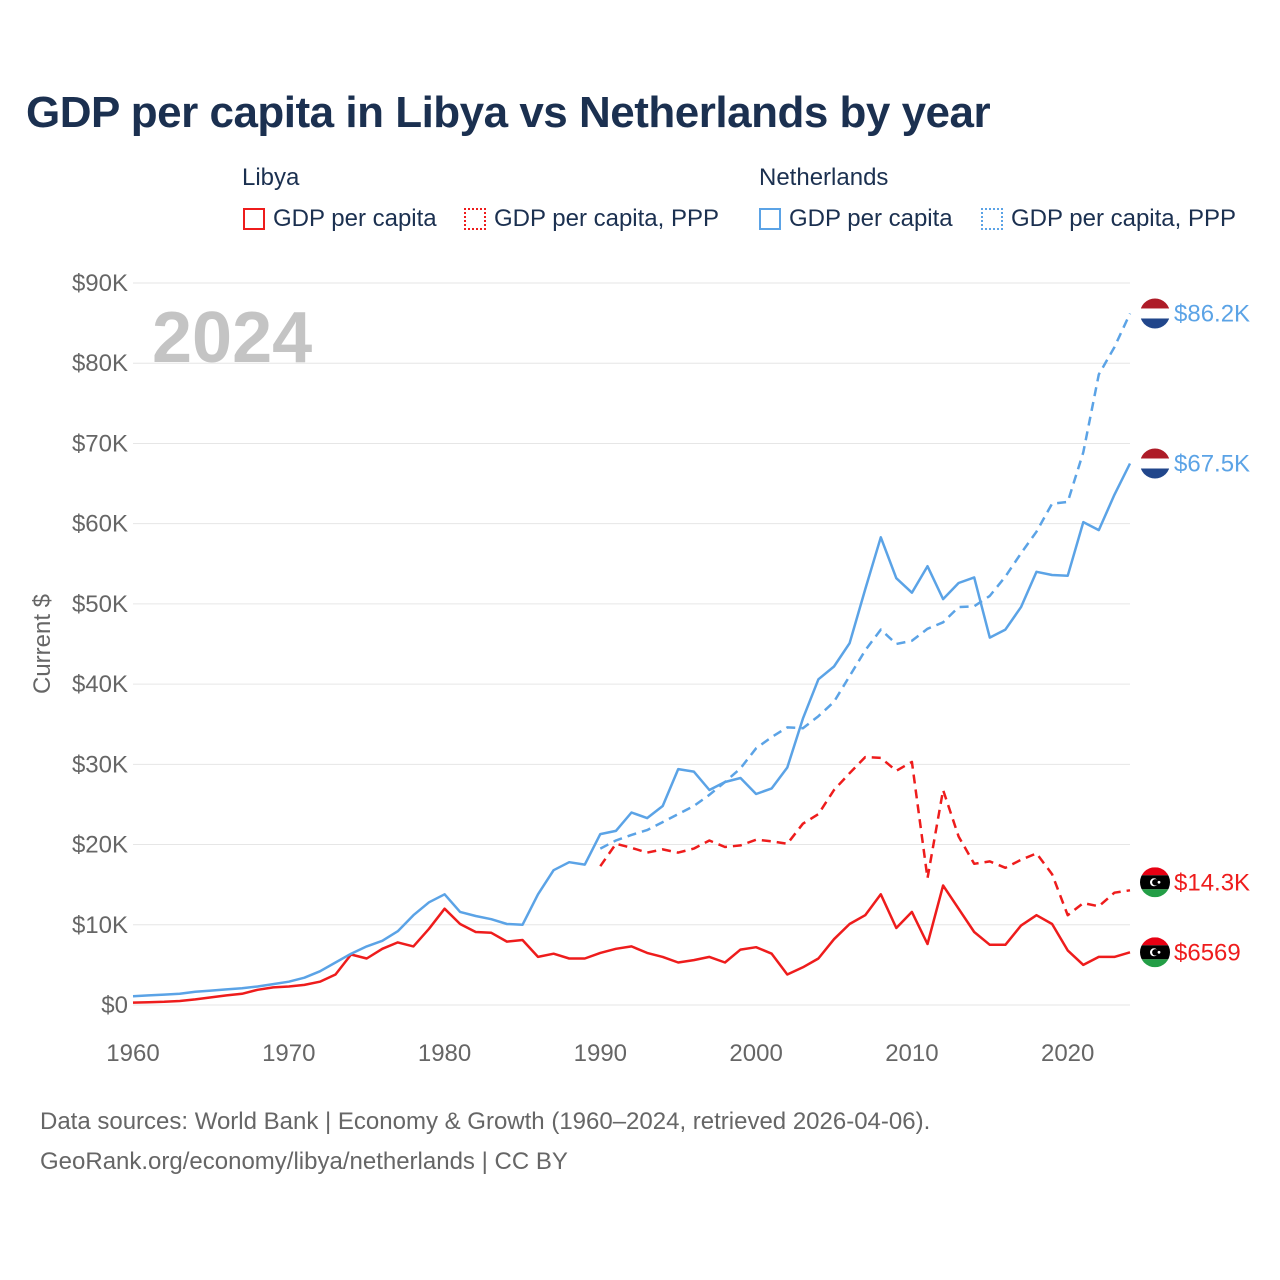 This screenshot has width=1280, height=1280. What do you see at coordinates (100, 443) in the screenshot?
I see `y-tick-label: $70K` at bounding box center [100, 443].